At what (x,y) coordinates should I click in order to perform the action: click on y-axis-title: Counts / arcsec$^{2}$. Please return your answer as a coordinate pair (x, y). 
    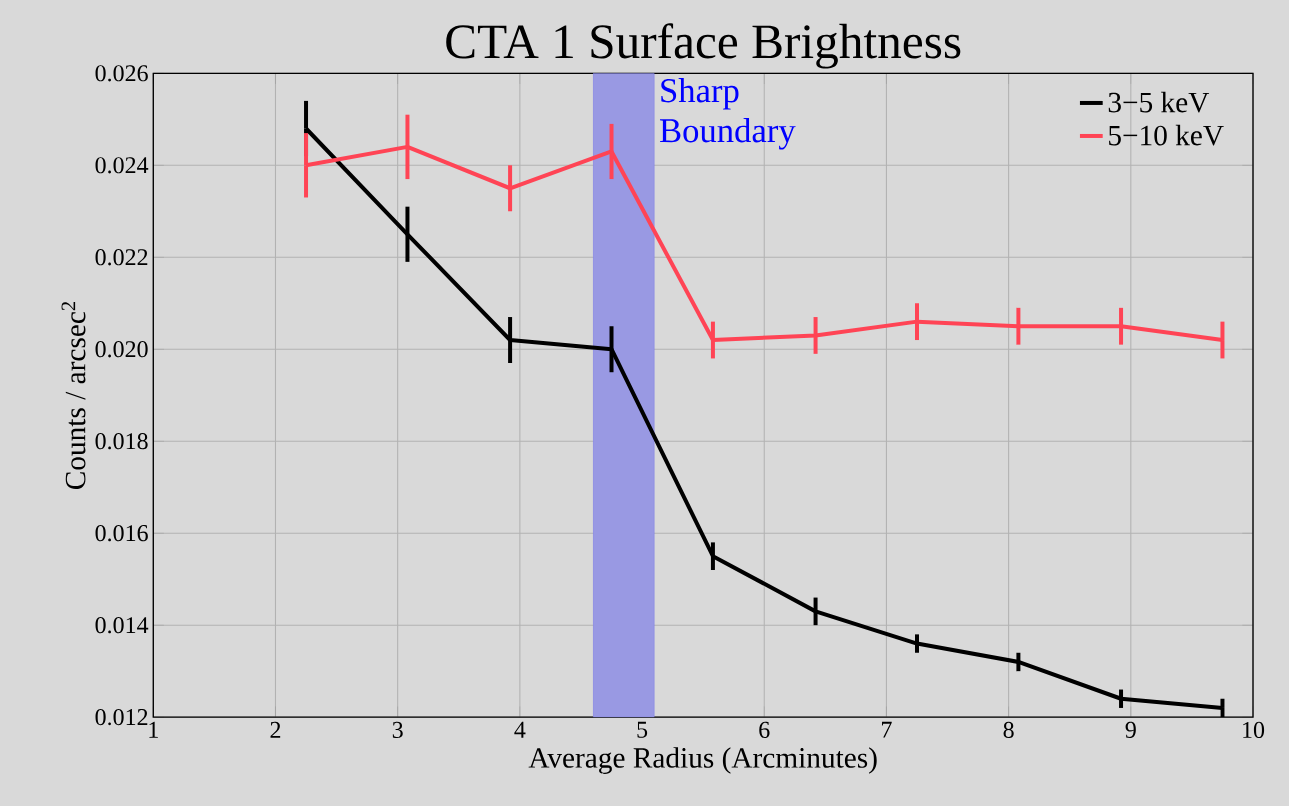
    Looking at the image, I should click on (73, 395).